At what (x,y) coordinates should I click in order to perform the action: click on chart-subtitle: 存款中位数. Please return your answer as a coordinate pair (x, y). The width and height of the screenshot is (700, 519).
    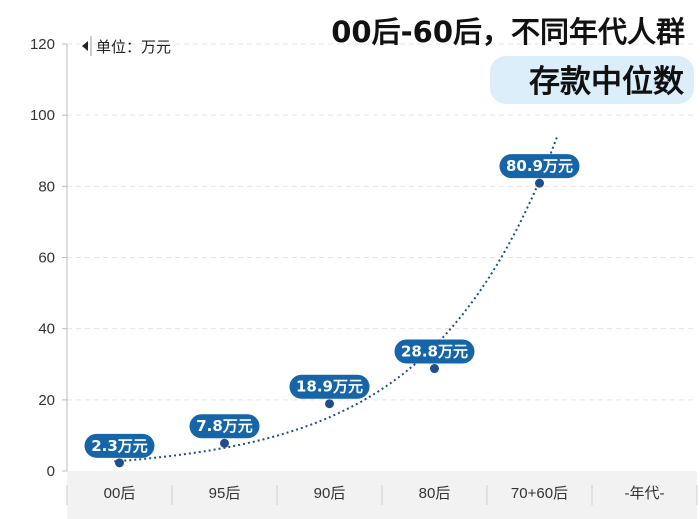
    Looking at the image, I should click on (606, 82).